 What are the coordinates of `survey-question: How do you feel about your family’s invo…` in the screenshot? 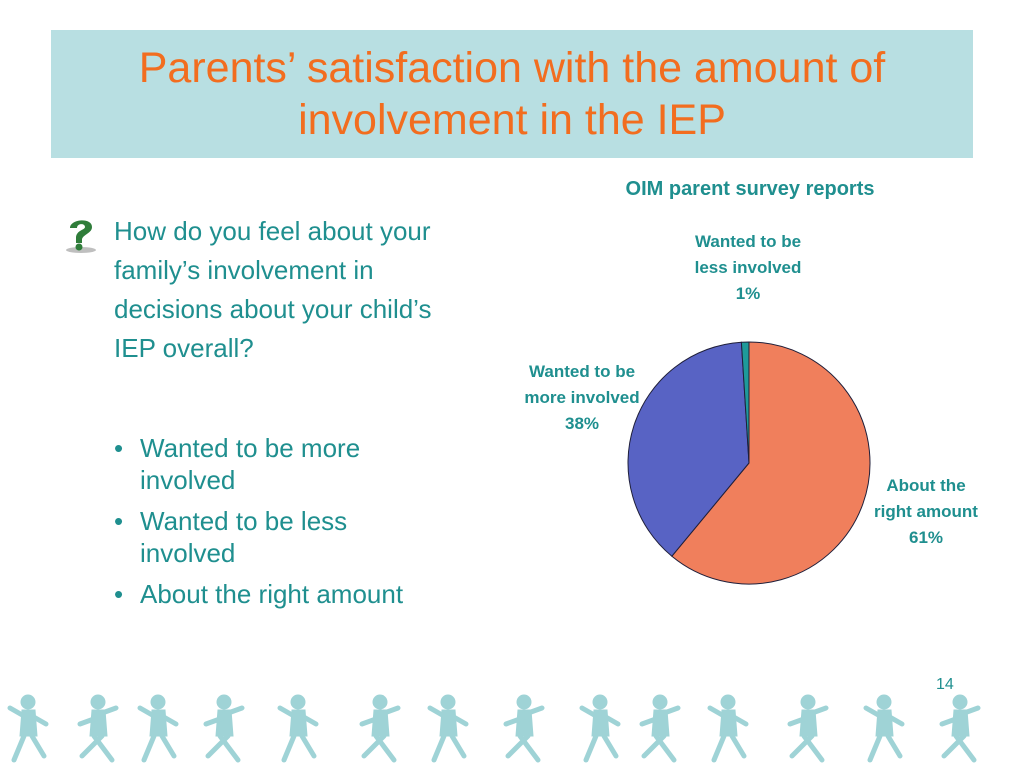 It's located at (273, 289).